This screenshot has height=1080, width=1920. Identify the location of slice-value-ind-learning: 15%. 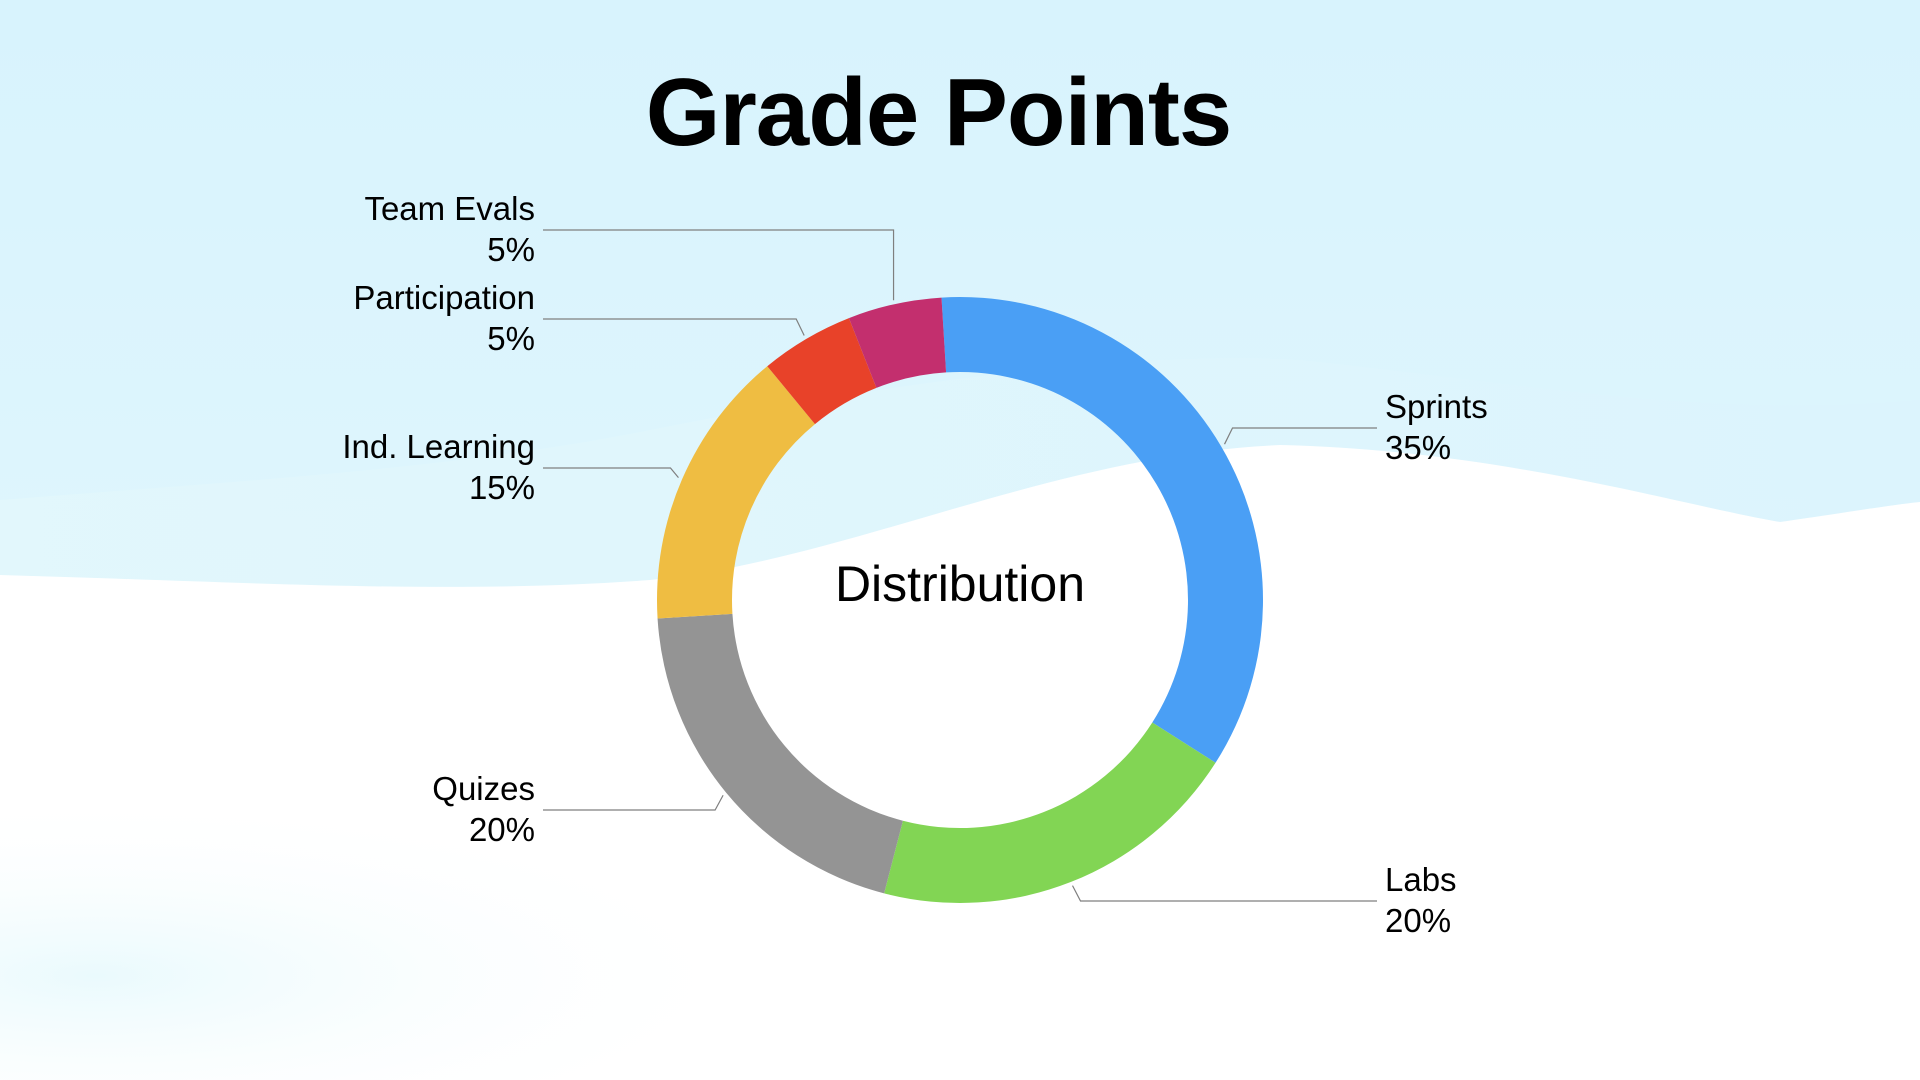
(502, 487).